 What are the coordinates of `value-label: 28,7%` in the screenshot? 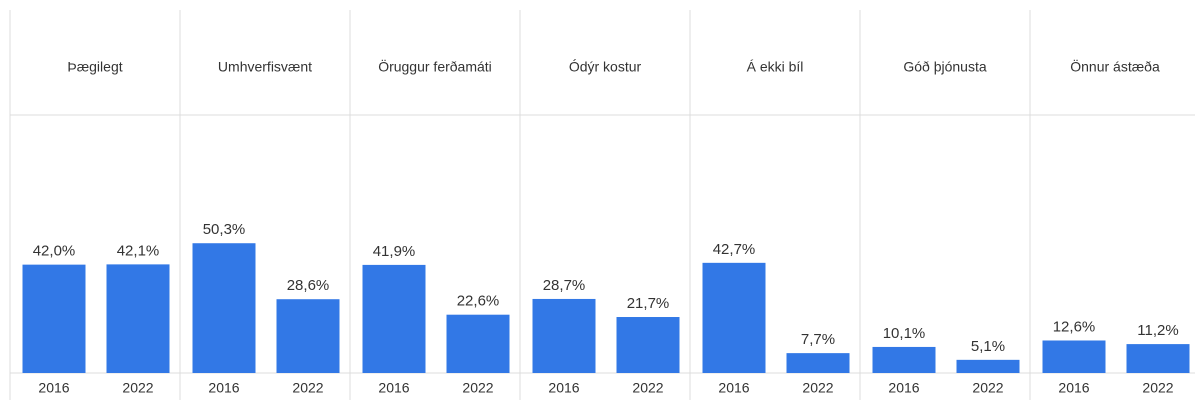 It's located at (564, 285).